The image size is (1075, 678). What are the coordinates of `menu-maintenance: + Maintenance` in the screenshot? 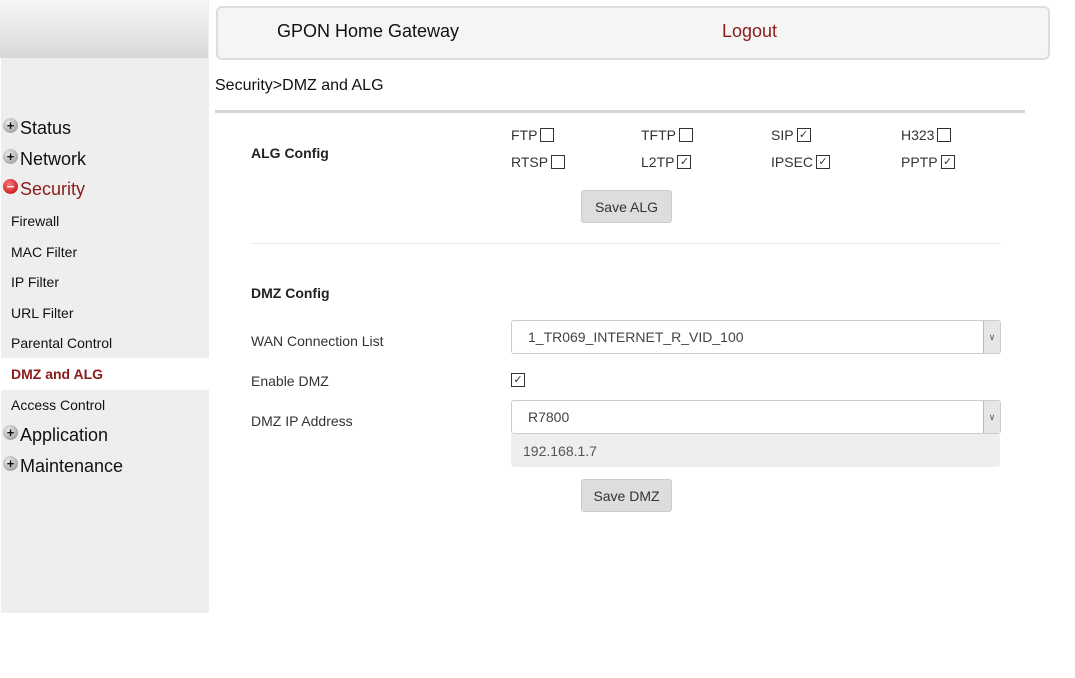 It's located at (63, 466).